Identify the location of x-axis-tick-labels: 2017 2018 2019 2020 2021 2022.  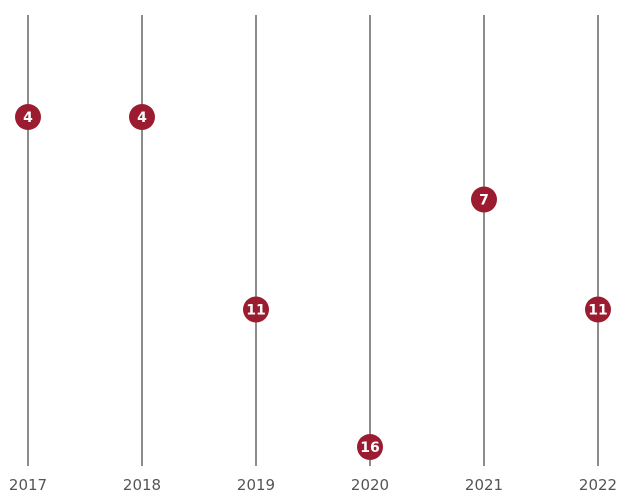
(313, 485).